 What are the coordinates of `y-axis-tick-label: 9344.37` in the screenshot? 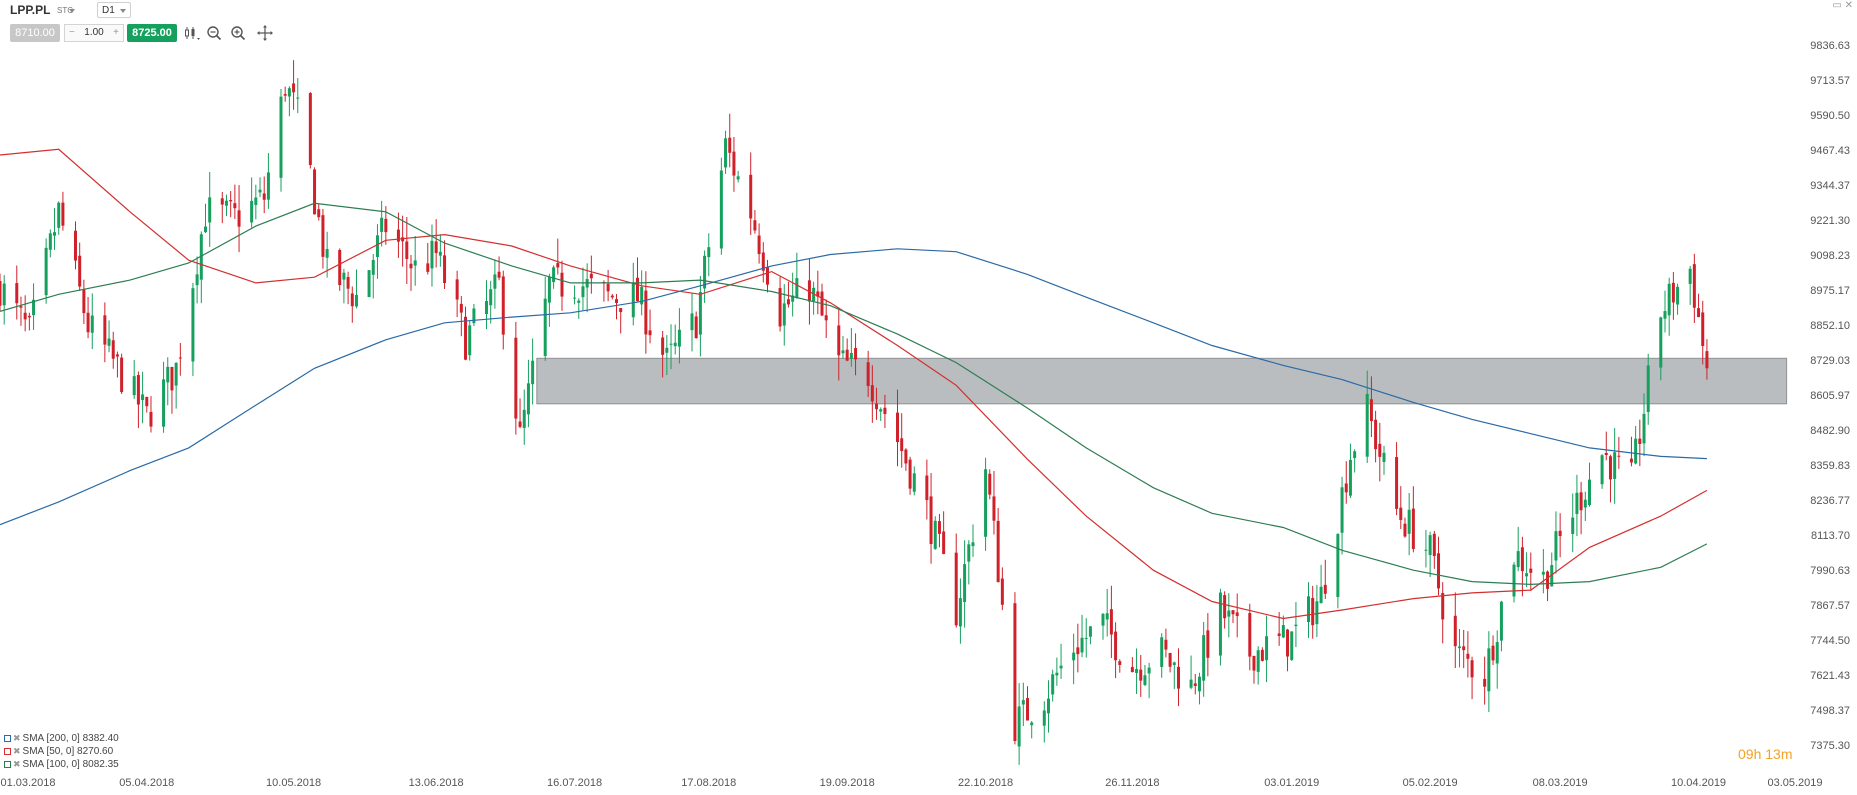 It's located at (1830, 186).